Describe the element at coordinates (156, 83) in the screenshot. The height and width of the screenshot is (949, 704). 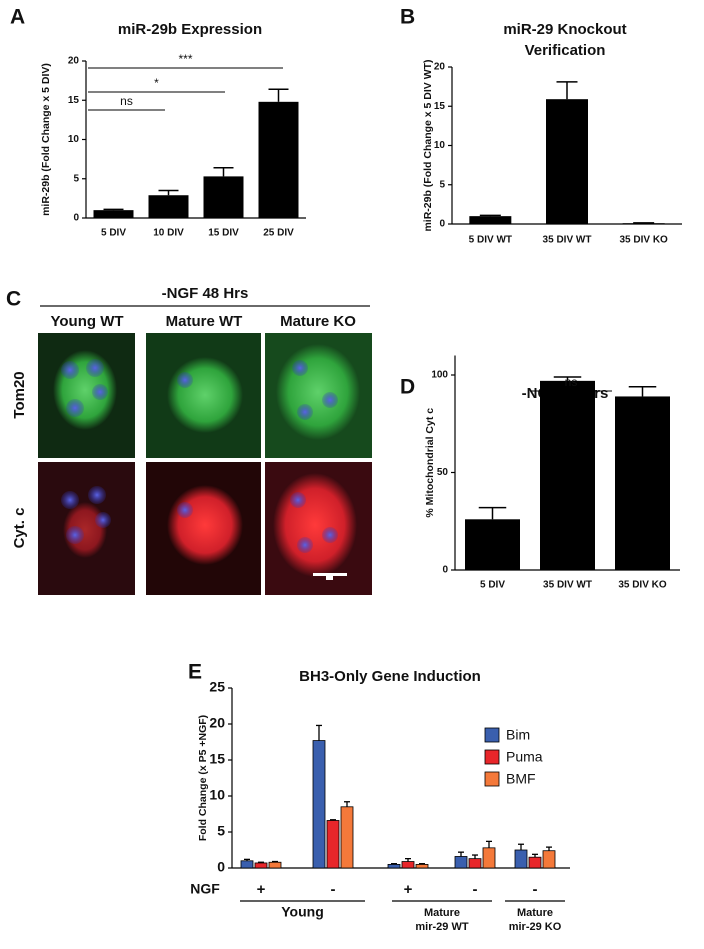
I see `significance-label: *` at that location.